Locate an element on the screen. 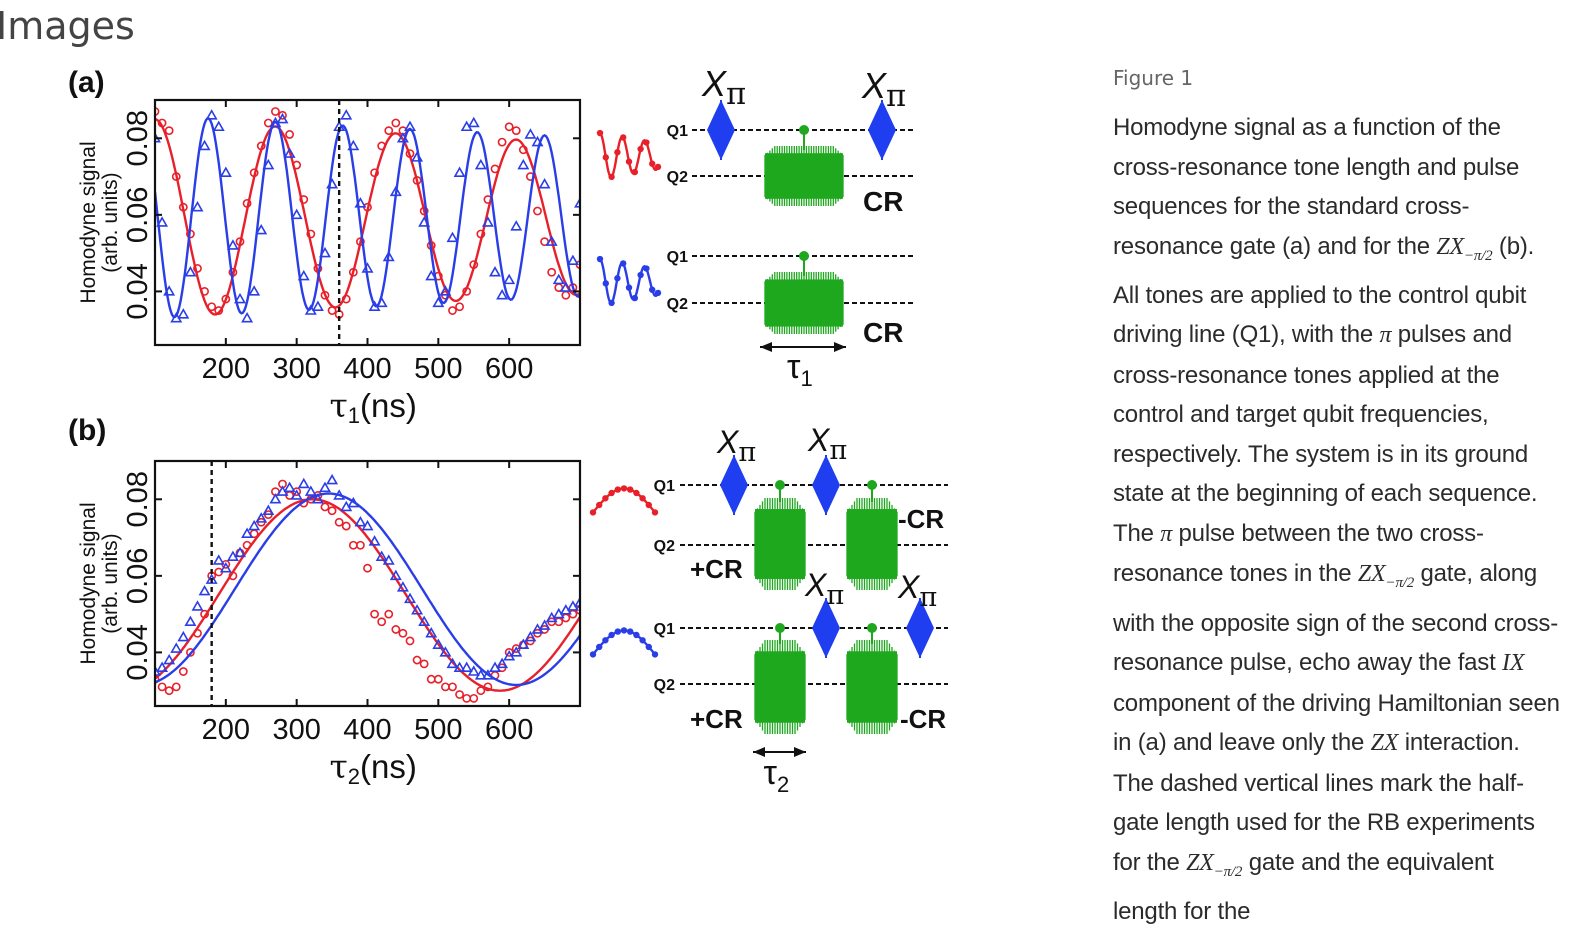  tau-arrow-head is located at coordinates (766, 347).